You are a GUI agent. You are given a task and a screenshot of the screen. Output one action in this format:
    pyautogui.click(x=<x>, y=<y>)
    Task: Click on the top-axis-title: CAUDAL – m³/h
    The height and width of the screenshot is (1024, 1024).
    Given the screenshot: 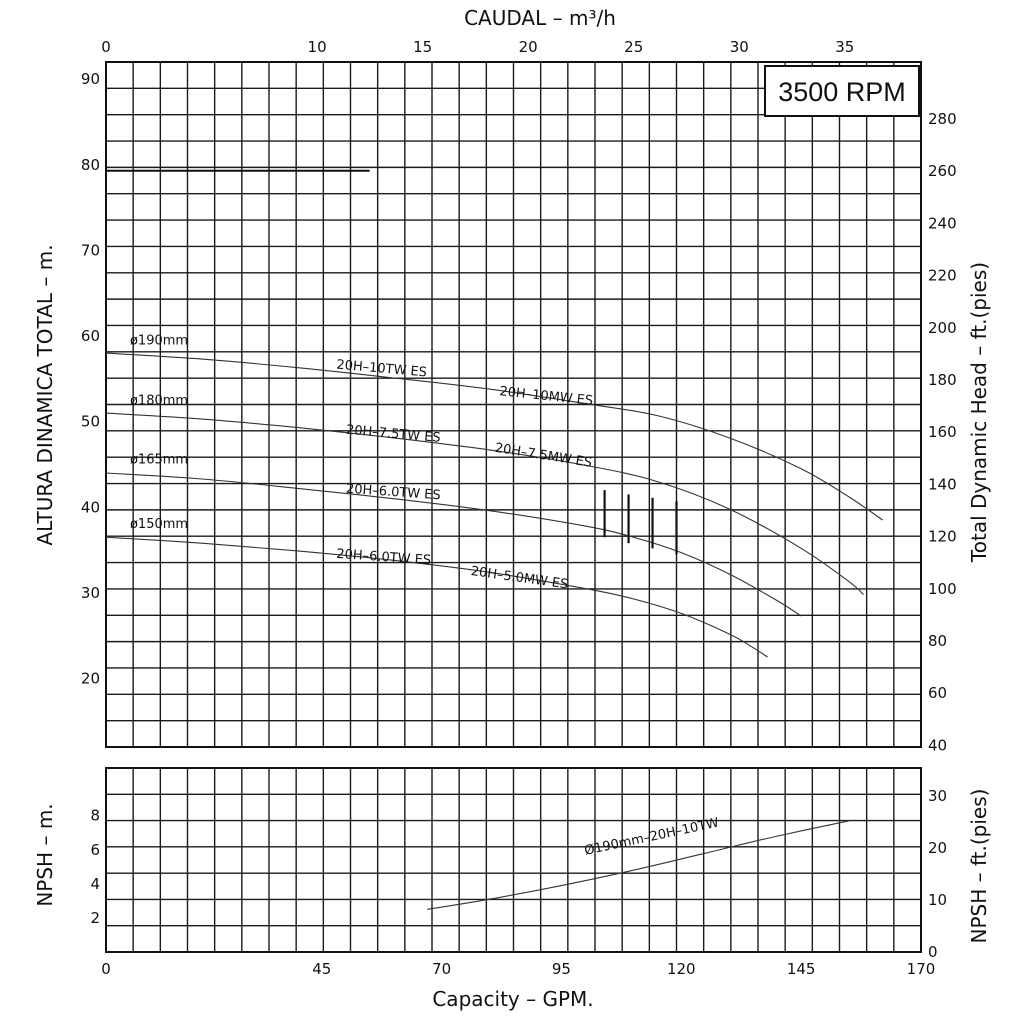 What is the action you would take?
    pyautogui.click(x=540, y=18)
    